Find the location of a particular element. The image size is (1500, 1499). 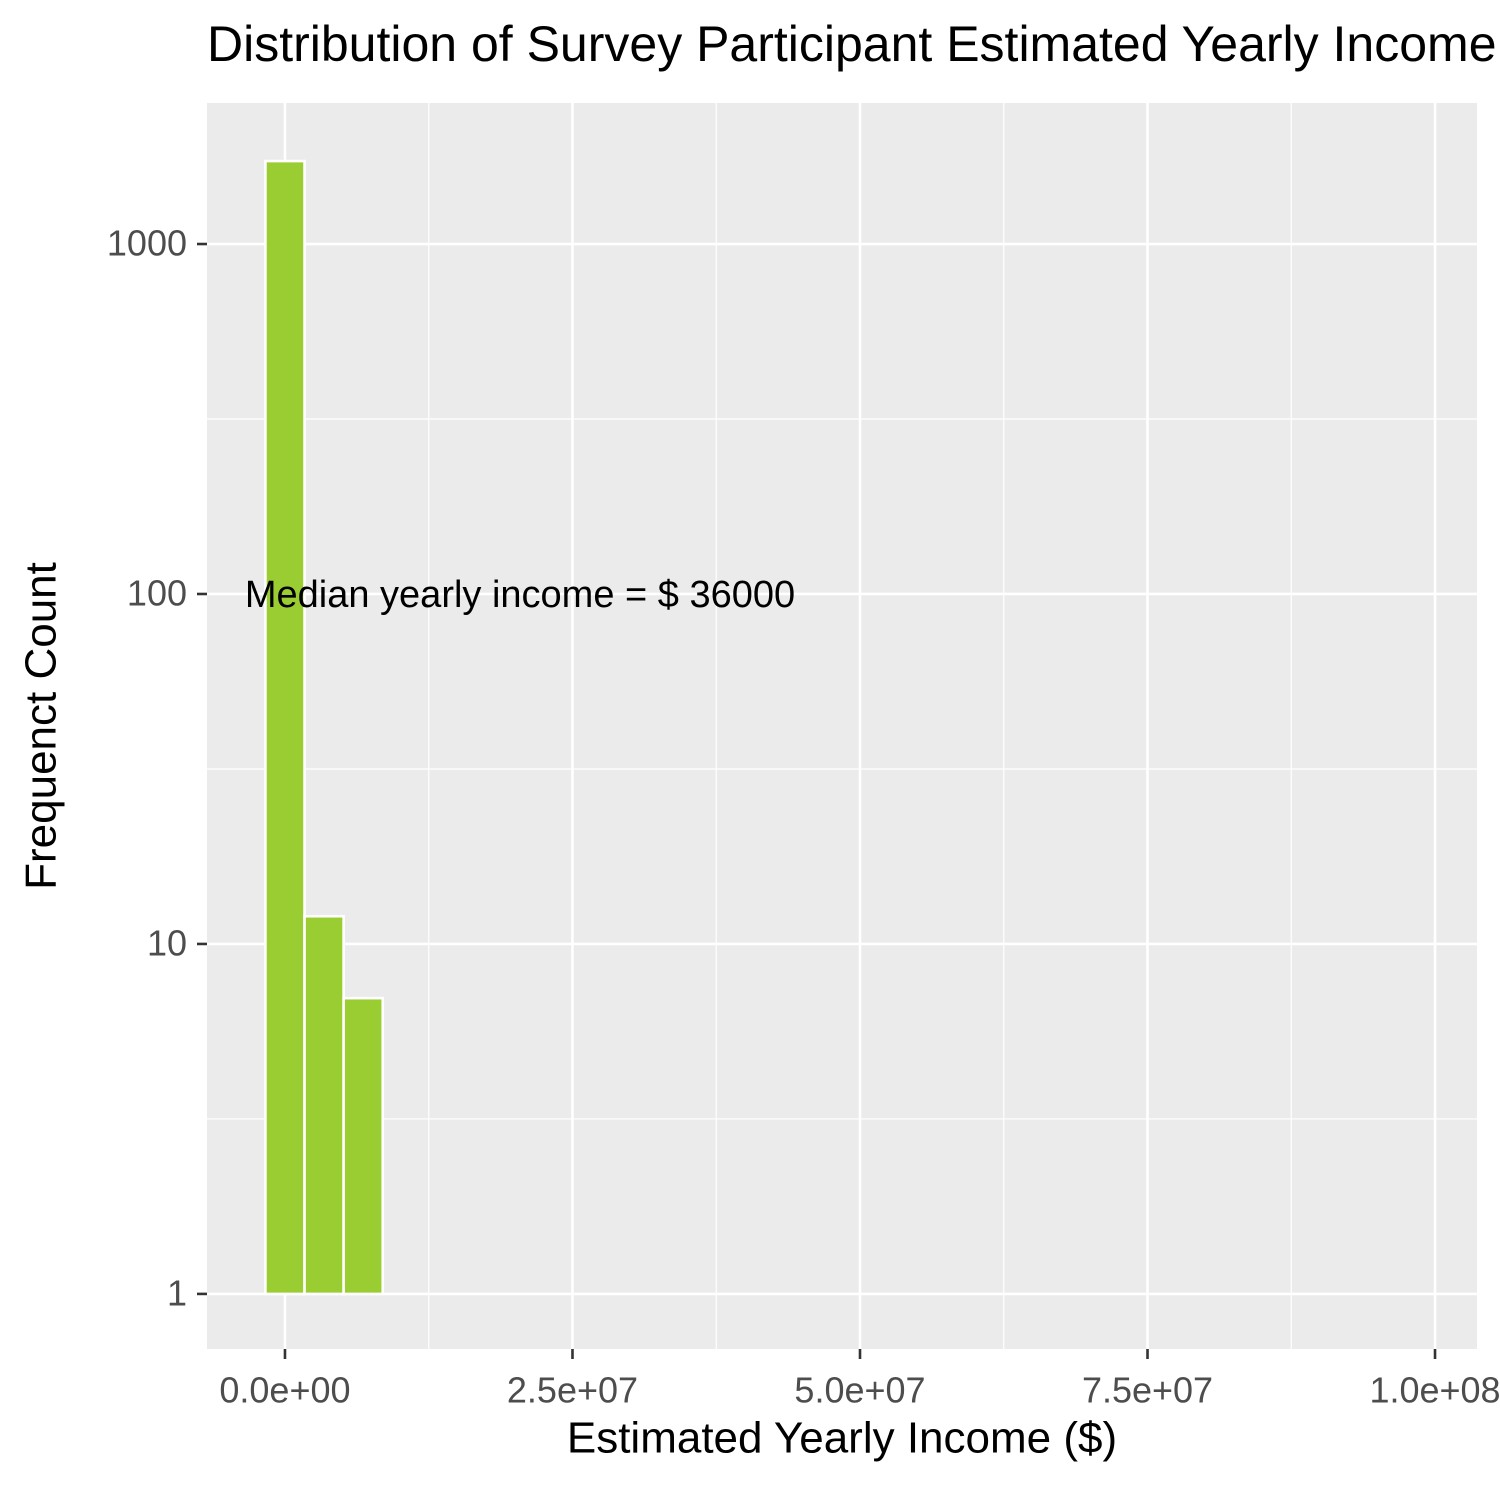

bars is located at coordinates (324, 727).